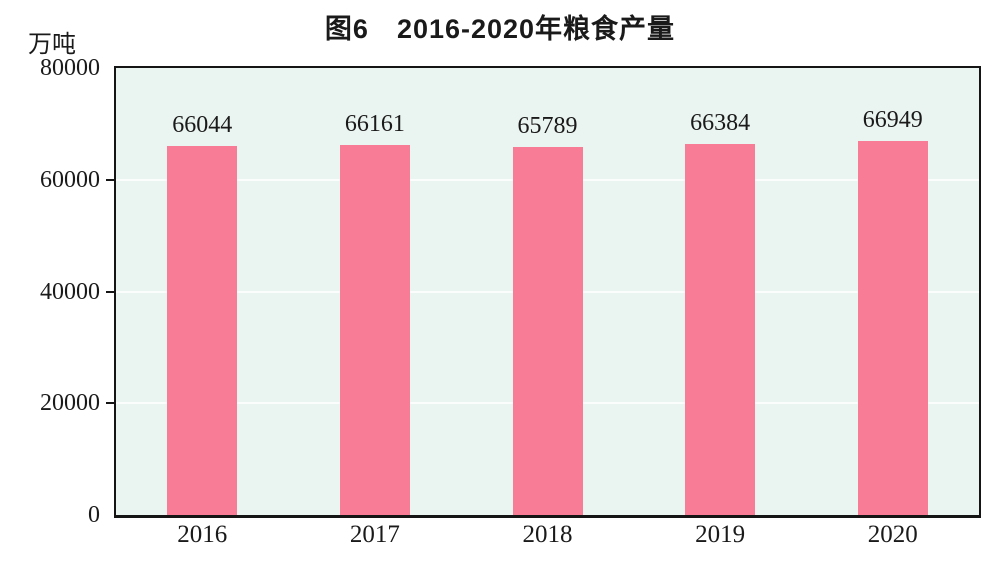 The height and width of the screenshot is (566, 1000). What do you see at coordinates (70, 291) in the screenshot?
I see `y-tick-label: 40000` at bounding box center [70, 291].